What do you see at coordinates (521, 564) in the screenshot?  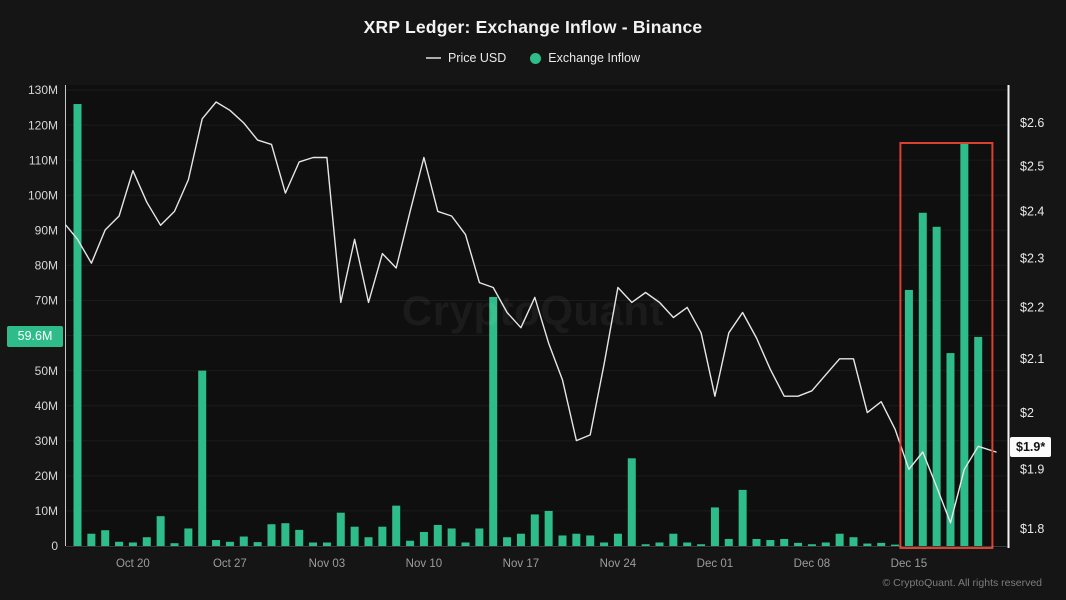 I see `x-axis-tick: Nov 17` at bounding box center [521, 564].